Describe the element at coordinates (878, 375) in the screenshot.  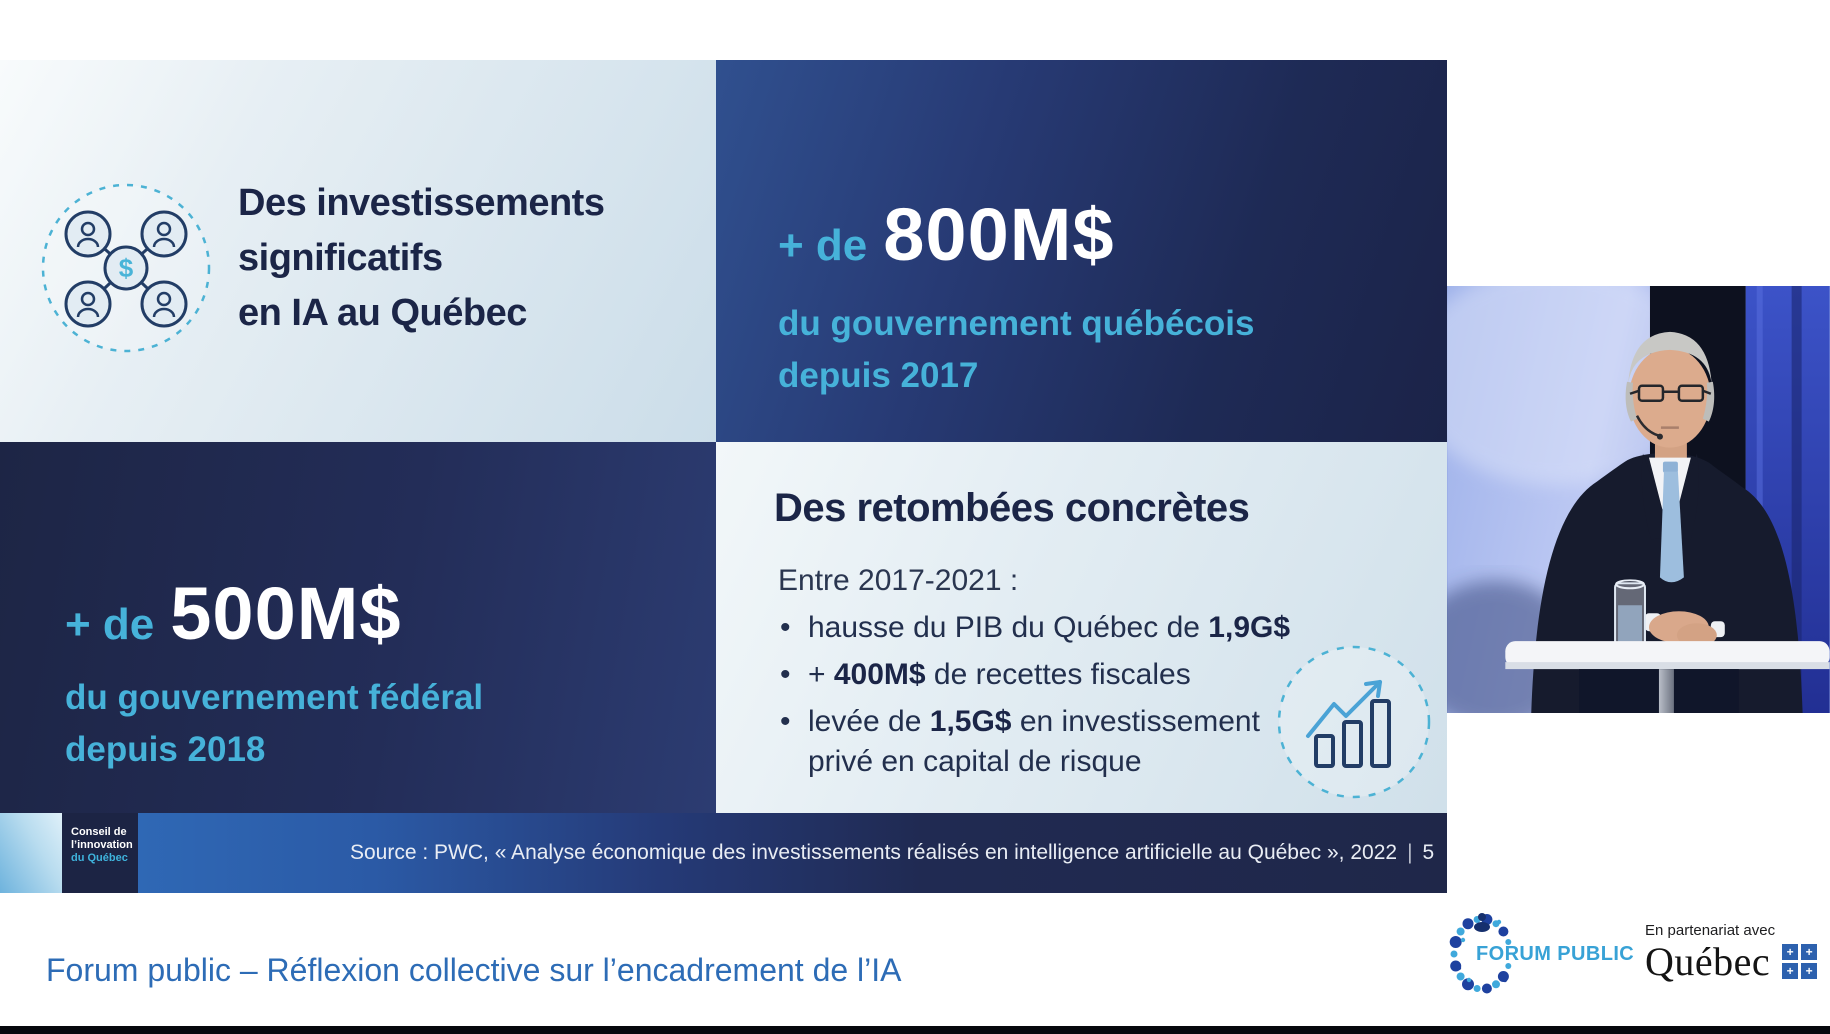
I see `amount-caption: depuis 2017` at that location.